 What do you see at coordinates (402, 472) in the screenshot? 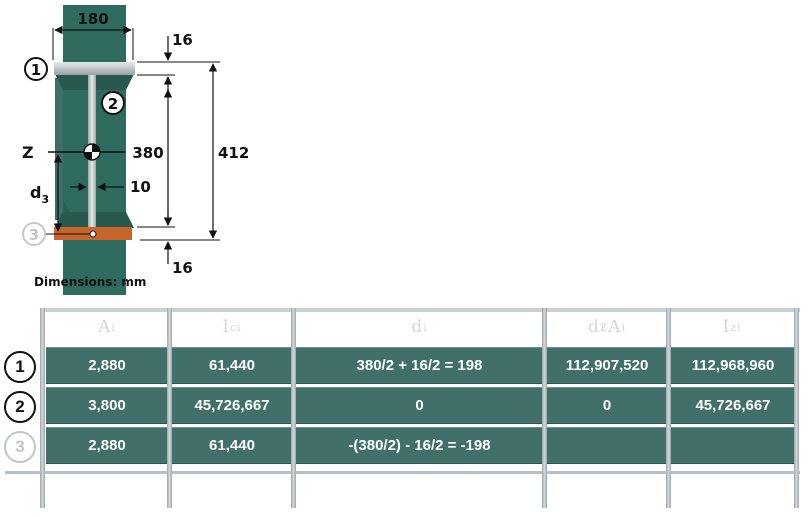
I see `table-bottom-rule` at bounding box center [402, 472].